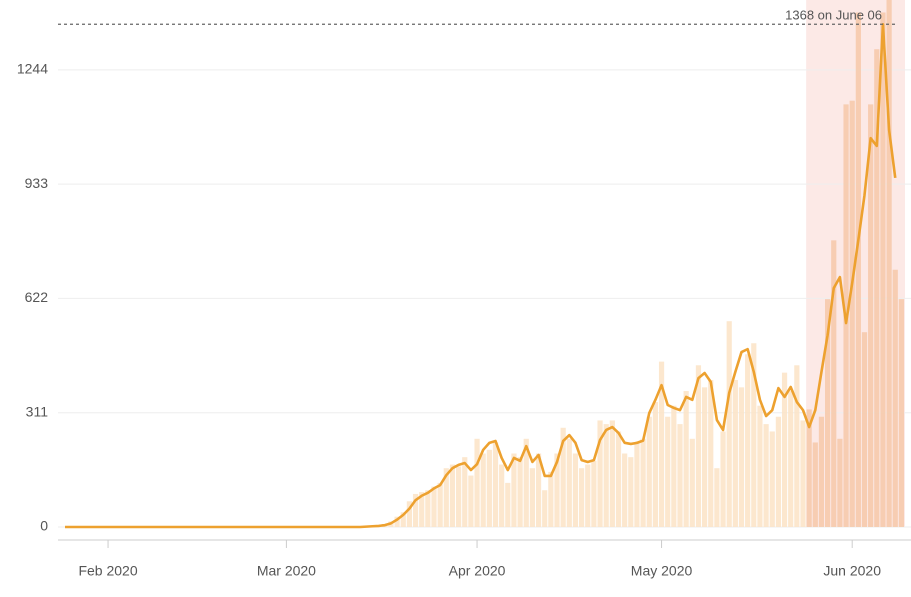 The width and height of the screenshot is (911, 597). What do you see at coordinates (852, 571) in the screenshot?
I see `x-tick-label: Jun 2020` at bounding box center [852, 571].